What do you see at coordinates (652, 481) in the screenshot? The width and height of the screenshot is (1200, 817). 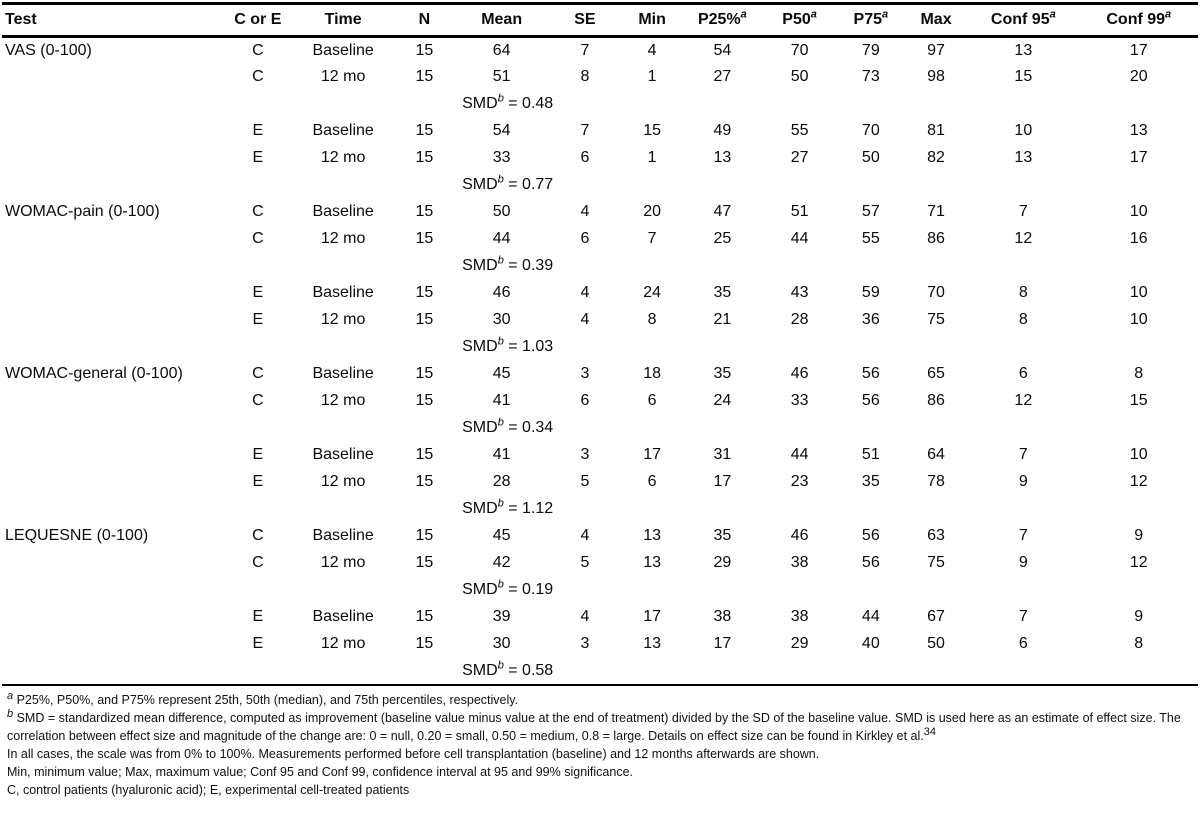 I see `cell-min: 6` at bounding box center [652, 481].